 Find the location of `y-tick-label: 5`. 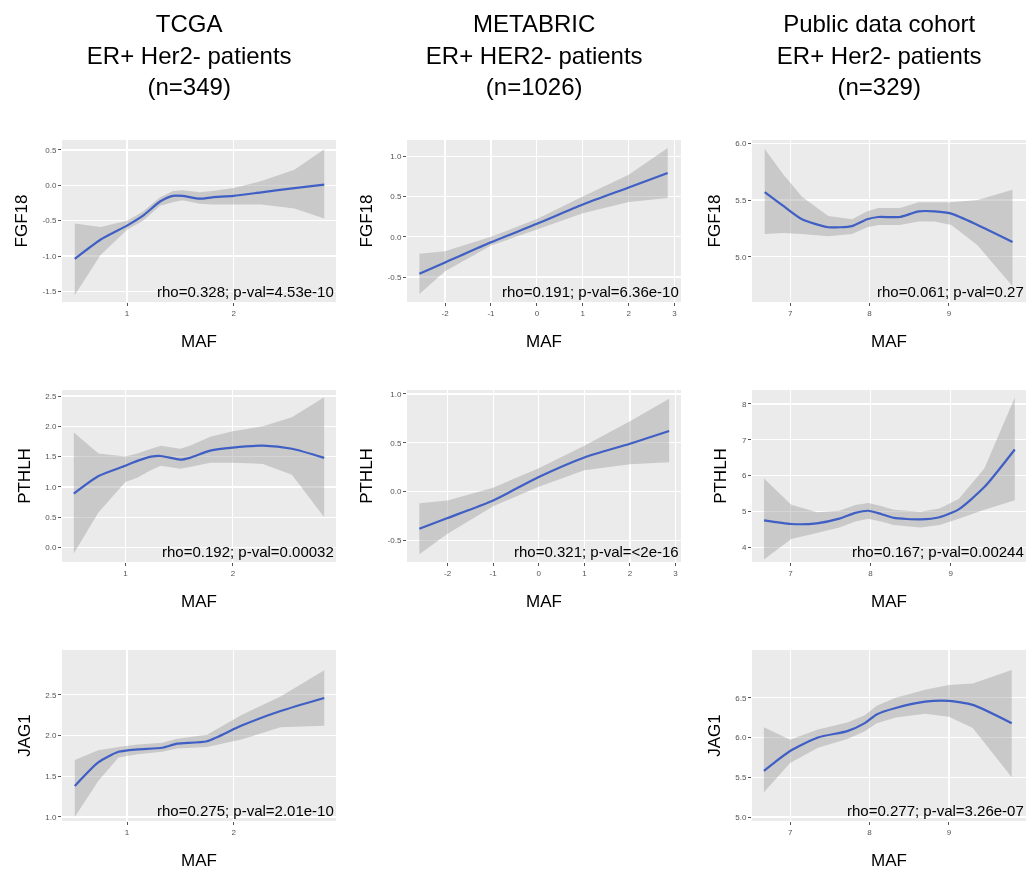

y-tick-label: 5 is located at coordinates (744, 512).